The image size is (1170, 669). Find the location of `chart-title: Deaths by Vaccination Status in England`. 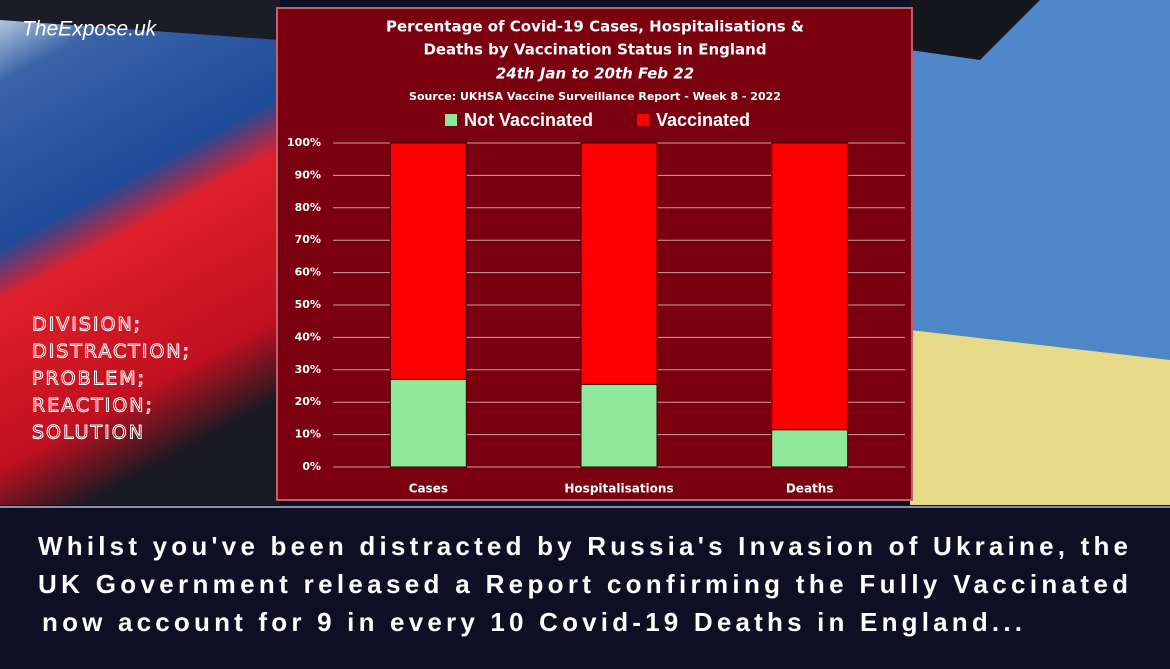

chart-title: Deaths by Vaccination Status in England is located at coordinates (594, 50).